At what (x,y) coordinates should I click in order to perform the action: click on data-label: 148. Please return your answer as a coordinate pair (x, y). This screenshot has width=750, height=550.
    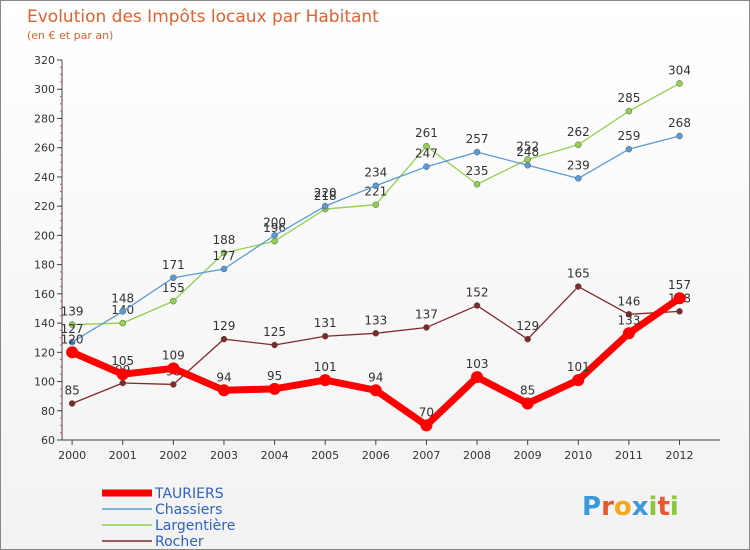
    Looking at the image, I should click on (122, 298).